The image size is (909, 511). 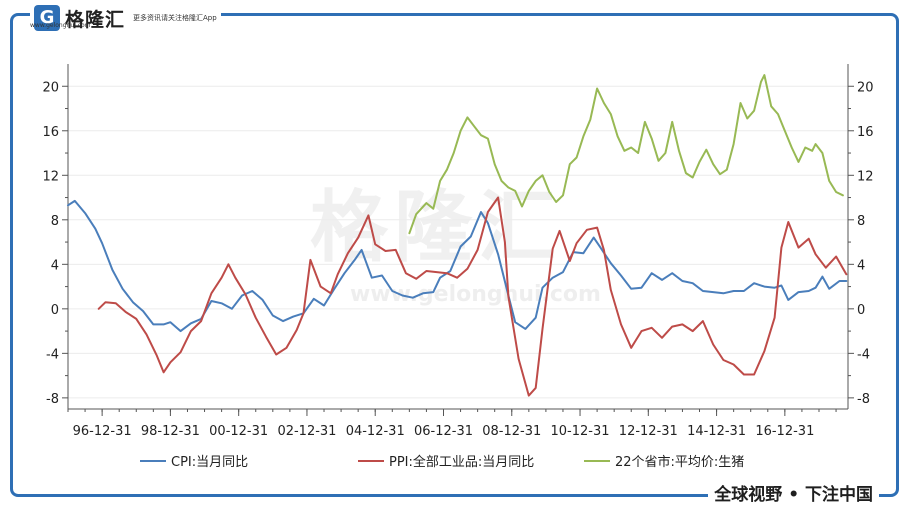 What do you see at coordinates (511, 431) in the screenshot?
I see `x-tick-label: 08-12-31` at bounding box center [511, 431].